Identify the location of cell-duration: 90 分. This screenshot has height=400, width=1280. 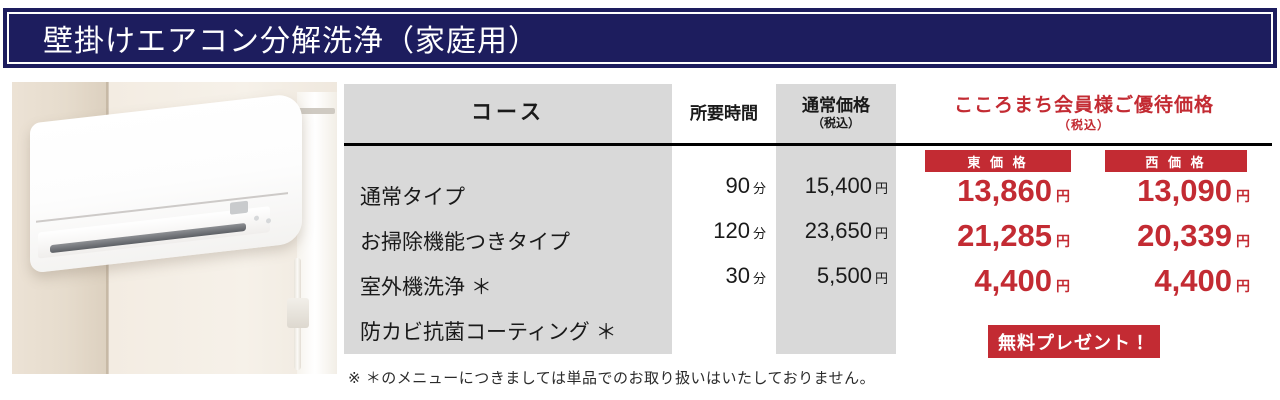
(724, 195).